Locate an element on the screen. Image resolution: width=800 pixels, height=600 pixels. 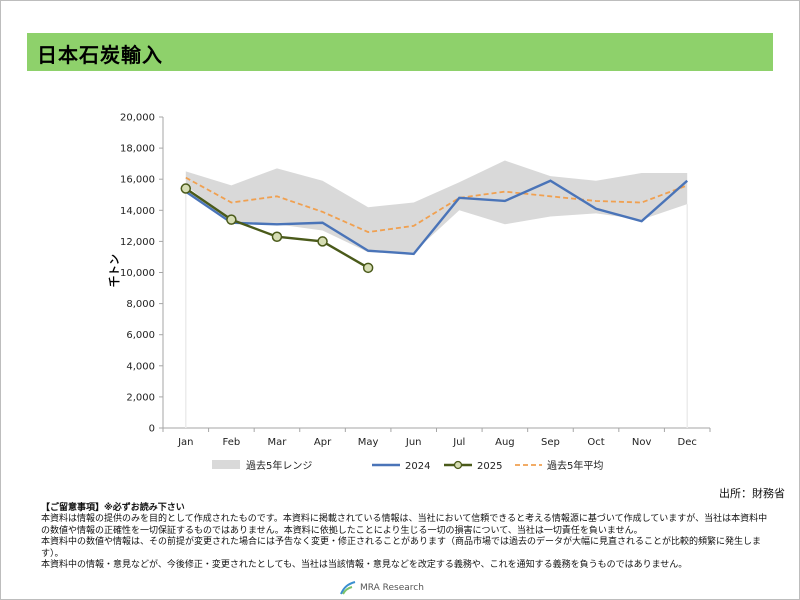
y-tick-label: 0 is located at coordinates (152, 429).